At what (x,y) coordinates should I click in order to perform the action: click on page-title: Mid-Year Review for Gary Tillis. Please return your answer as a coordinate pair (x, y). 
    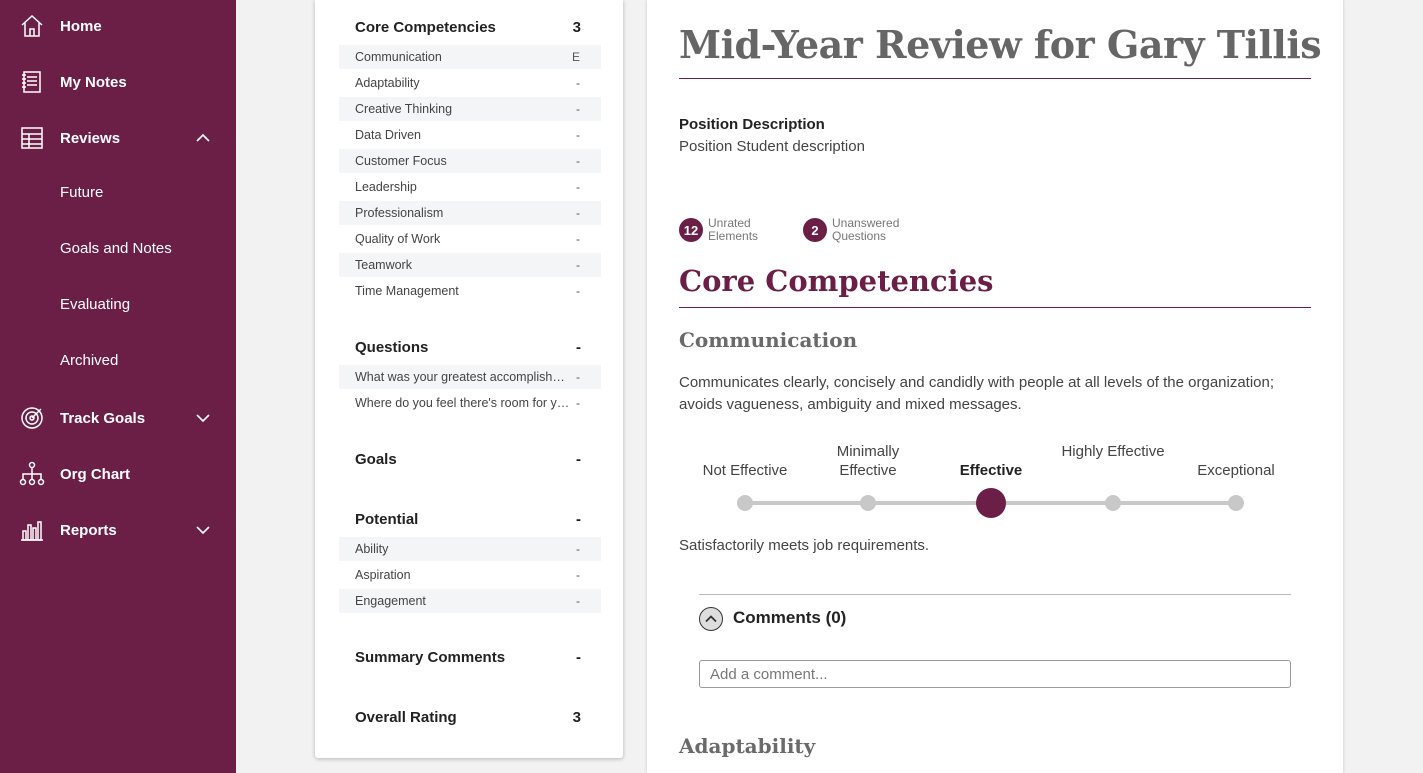
    Looking at the image, I should click on (1000, 44).